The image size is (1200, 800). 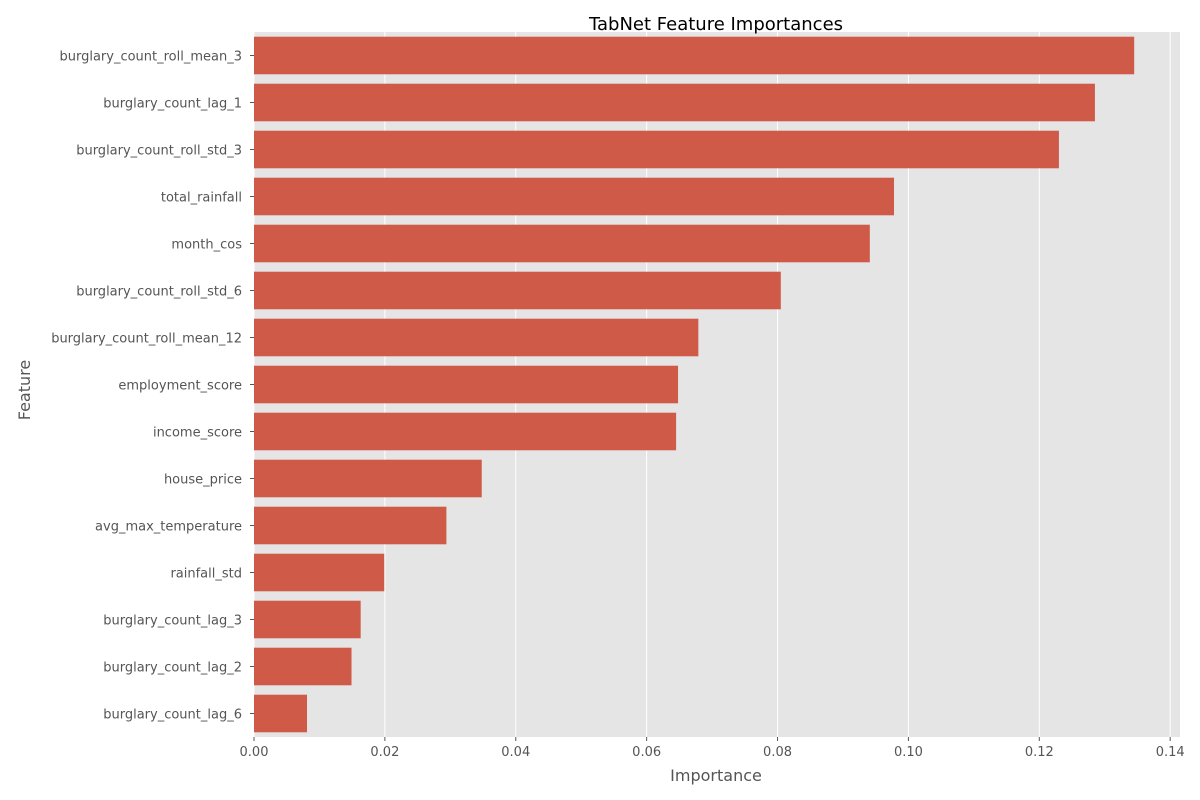 What do you see at coordinates (159, 151) in the screenshot?
I see `y-tick-label: burglary_count_roll_std_3` at bounding box center [159, 151].